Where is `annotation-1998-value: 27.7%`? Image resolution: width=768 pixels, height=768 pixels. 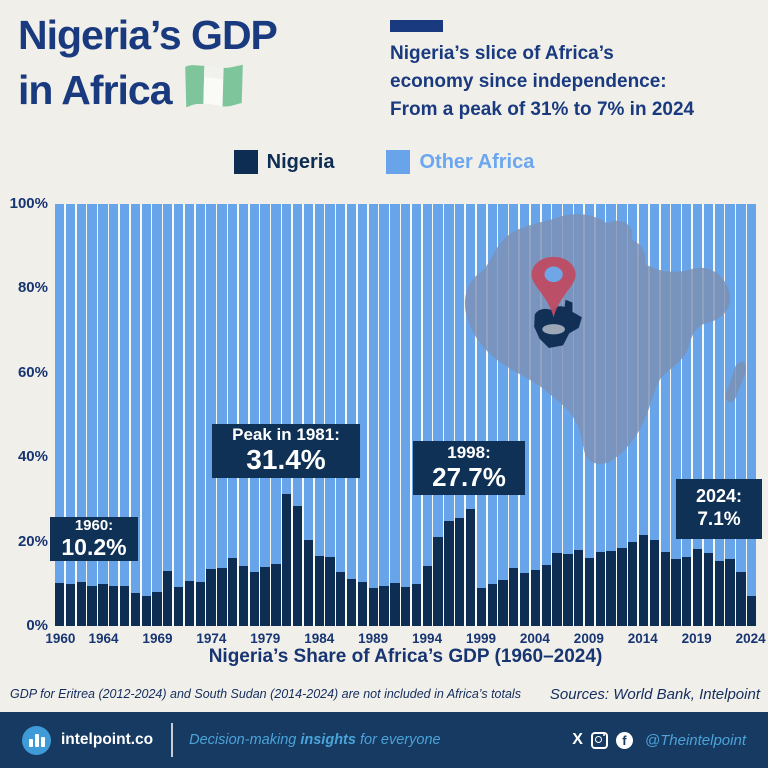
annotation-1998-value: 27.7% is located at coordinates (469, 477).